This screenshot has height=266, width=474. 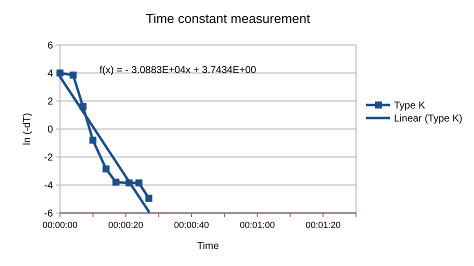 I want to click on y-tick-label: 2, so click(x=50, y=102).